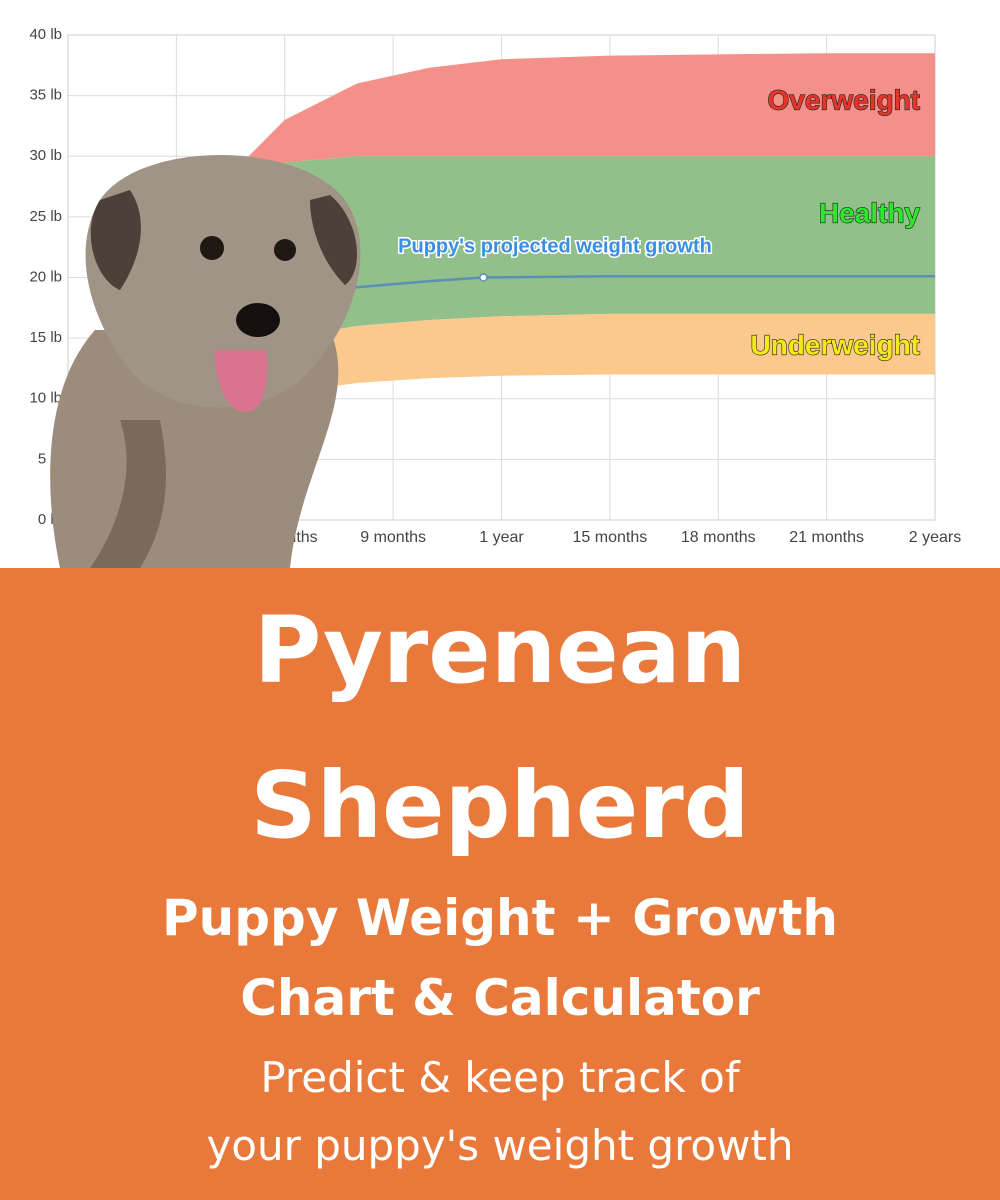  Describe the element at coordinates (555, 246) in the screenshot. I see `projection-label: Puppy's projected weight growth` at that location.